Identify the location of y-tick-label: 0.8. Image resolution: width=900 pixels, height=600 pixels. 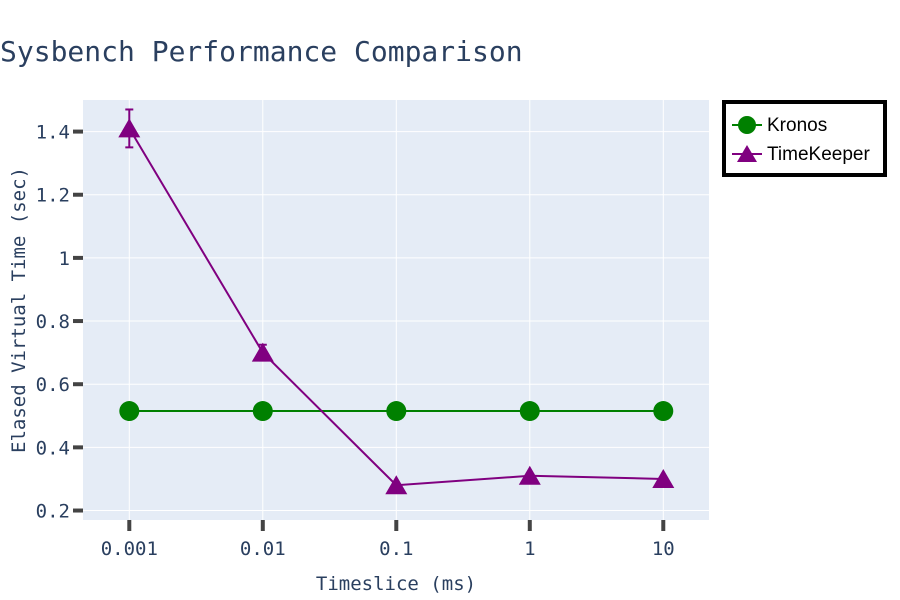
(53, 322).